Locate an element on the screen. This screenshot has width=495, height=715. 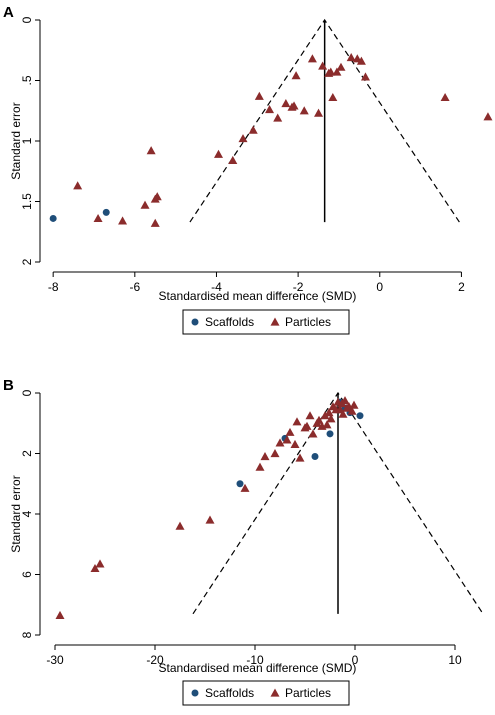
panel-label: B is located at coordinates (8, 385).